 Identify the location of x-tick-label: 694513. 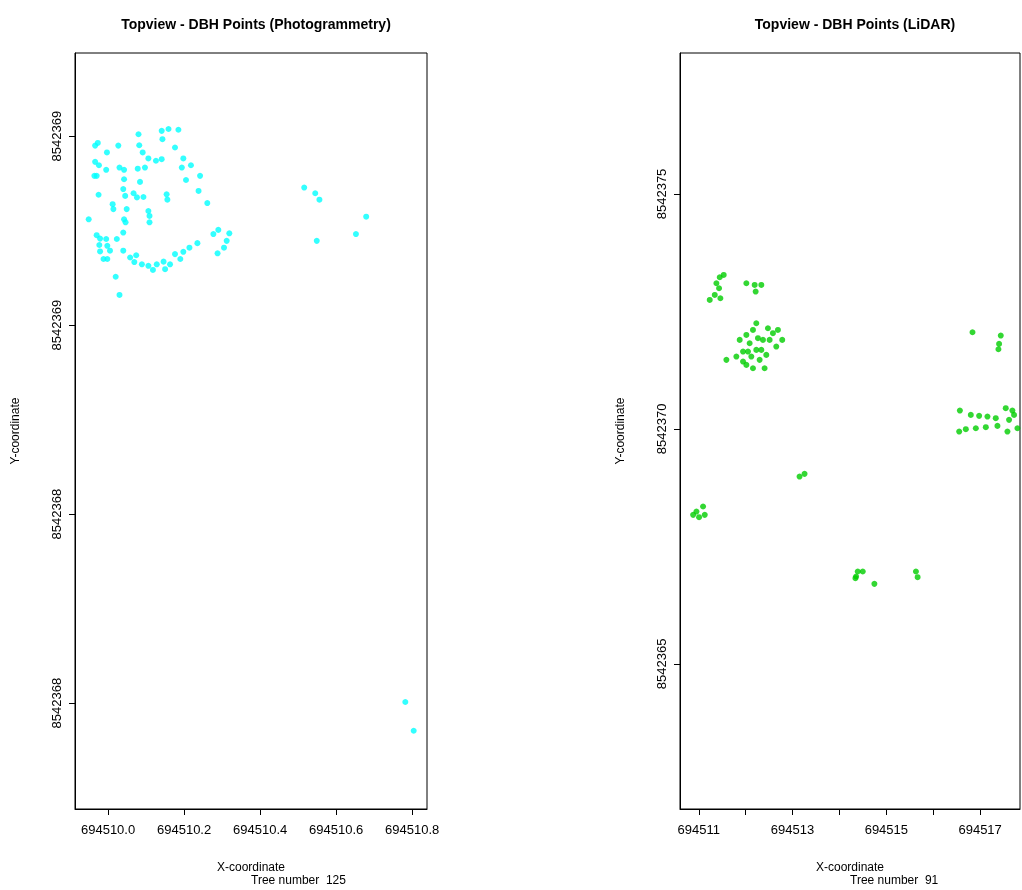
(792, 829).